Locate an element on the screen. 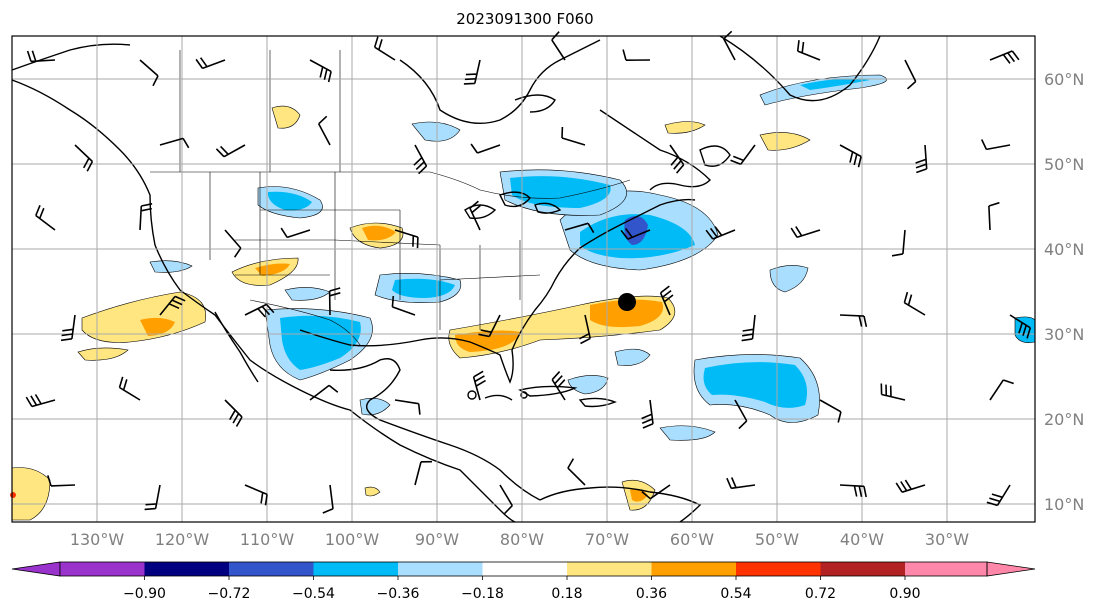 The height and width of the screenshot is (615, 1105). lon-label: 130°W is located at coordinates (97, 539).